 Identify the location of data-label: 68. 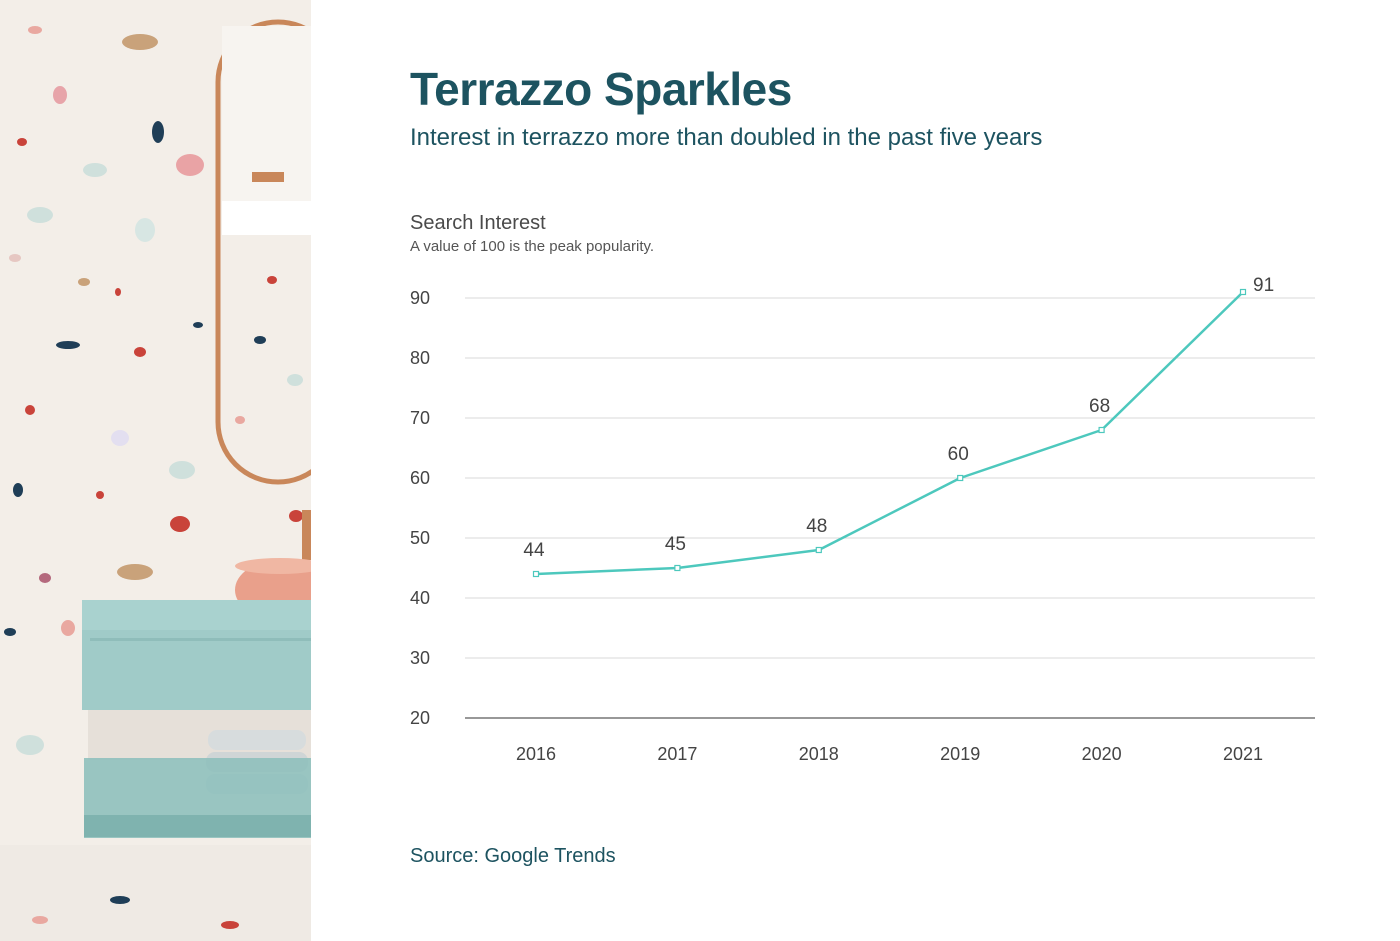
(1099, 406).